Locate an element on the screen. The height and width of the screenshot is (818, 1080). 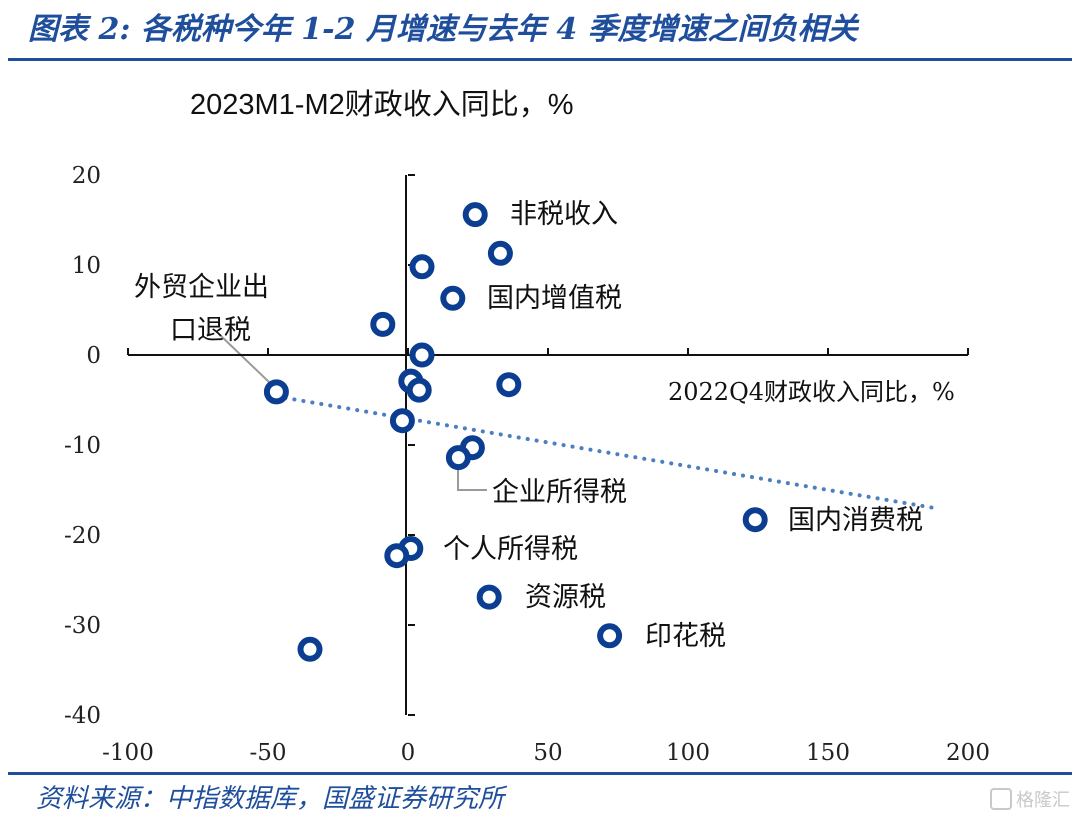
leader-lines is located at coordinates (353, 412).